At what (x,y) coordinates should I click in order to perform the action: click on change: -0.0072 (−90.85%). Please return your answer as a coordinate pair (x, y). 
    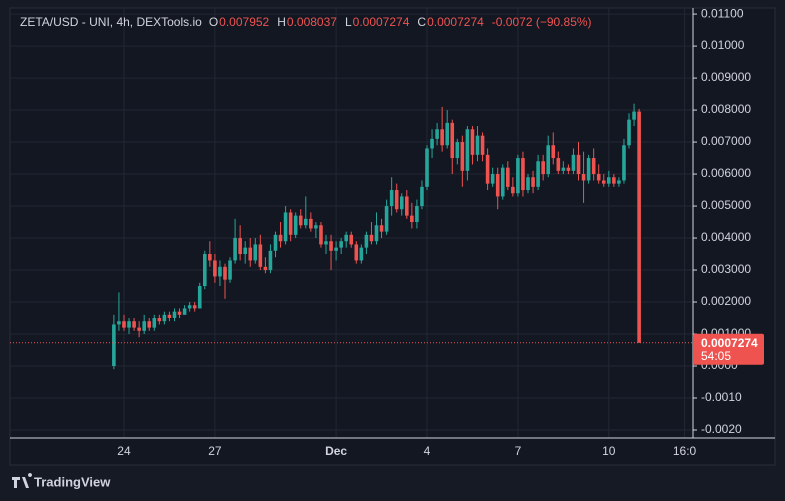
    Looking at the image, I should click on (542, 22).